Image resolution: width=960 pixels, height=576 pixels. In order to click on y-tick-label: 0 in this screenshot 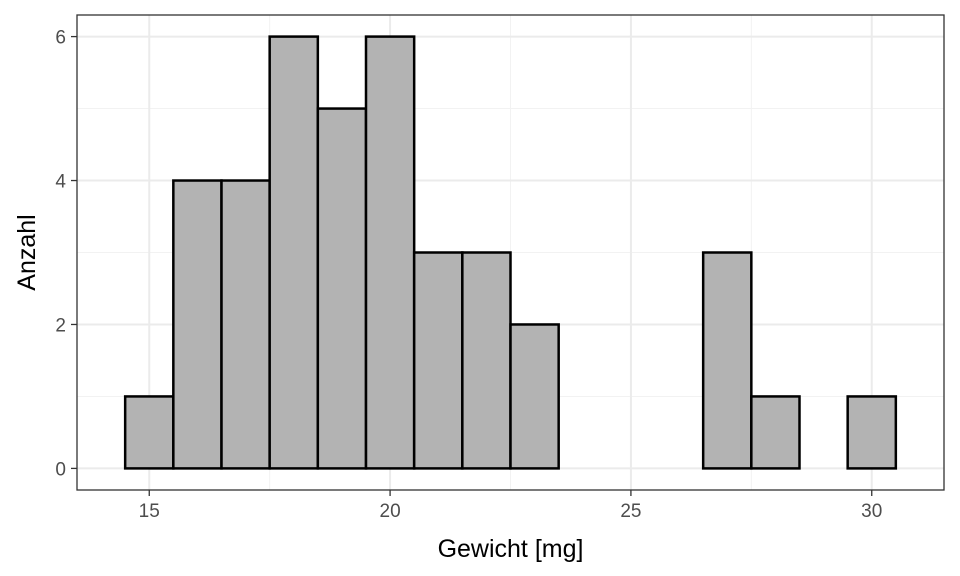, I will do `click(60, 469)`.